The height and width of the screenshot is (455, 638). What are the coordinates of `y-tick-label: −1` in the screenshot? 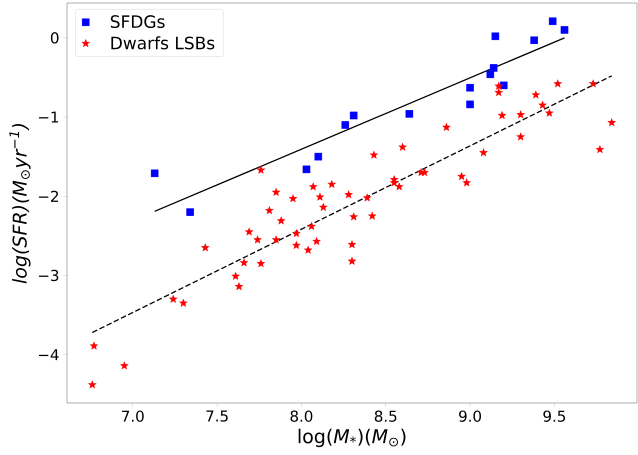 It's located at (48, 117).